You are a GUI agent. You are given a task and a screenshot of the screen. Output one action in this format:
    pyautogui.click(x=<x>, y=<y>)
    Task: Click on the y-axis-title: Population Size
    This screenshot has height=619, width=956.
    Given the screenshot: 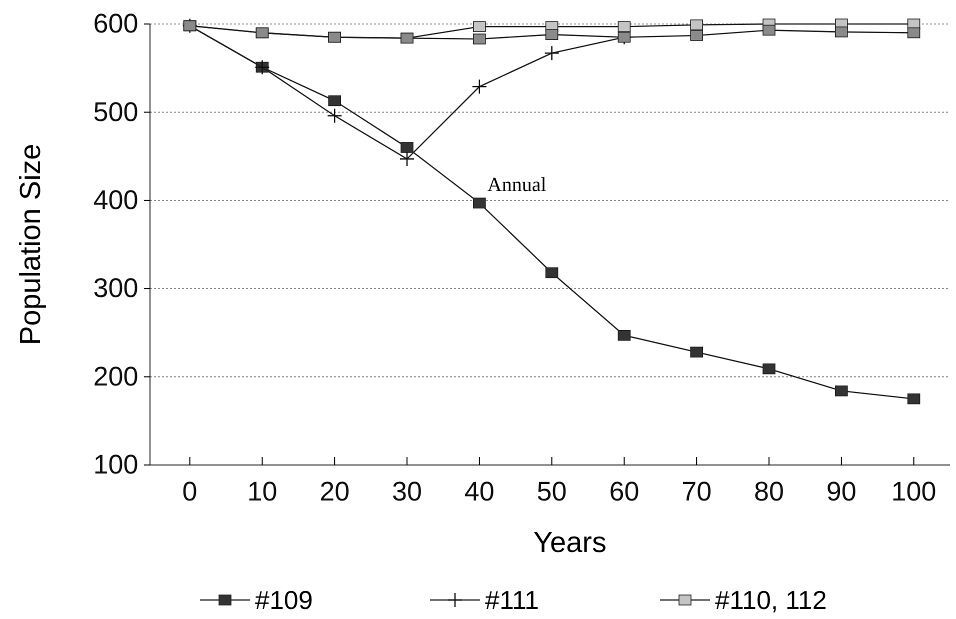 What is the action you would take?
    pyautogui.click(x=31, y=245)
    